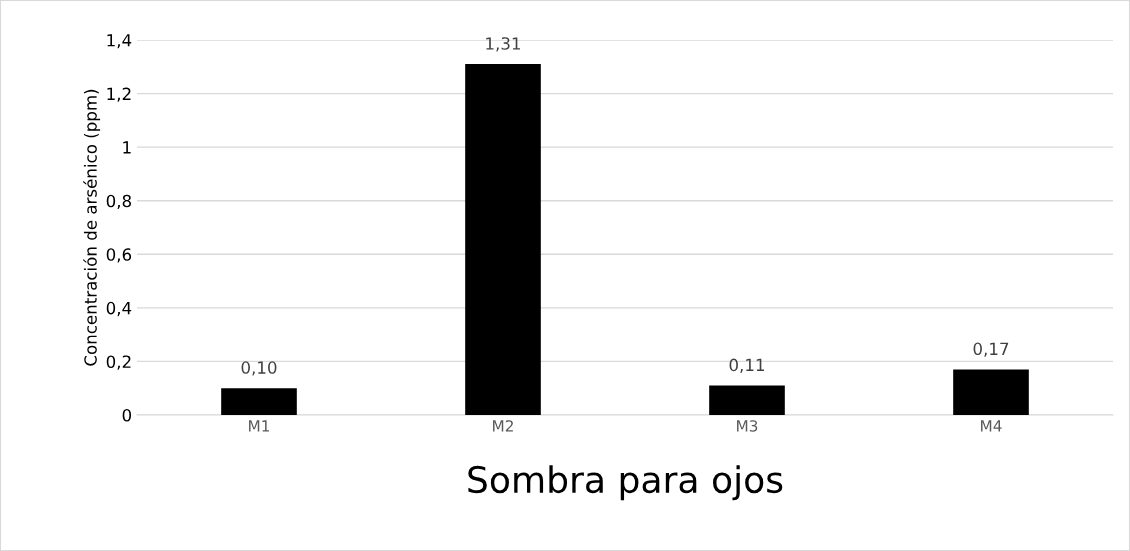 This screenshot has height=551, width=1130. Describe the element at coordinates (127, 147) in the screenshot. I see `y-tick-label: 1` at that location.